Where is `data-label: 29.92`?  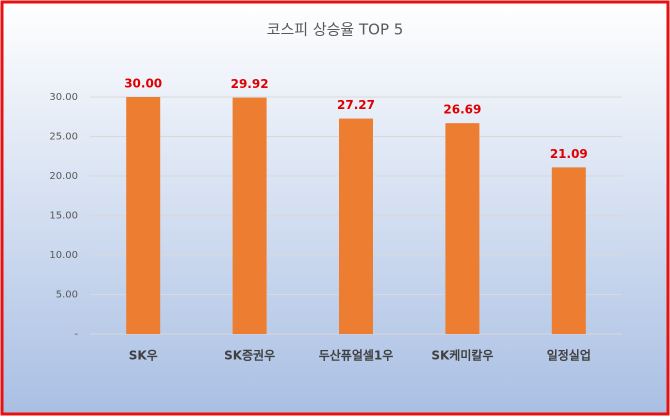
data-label: 29.92 is located at coordinates (250, 84).